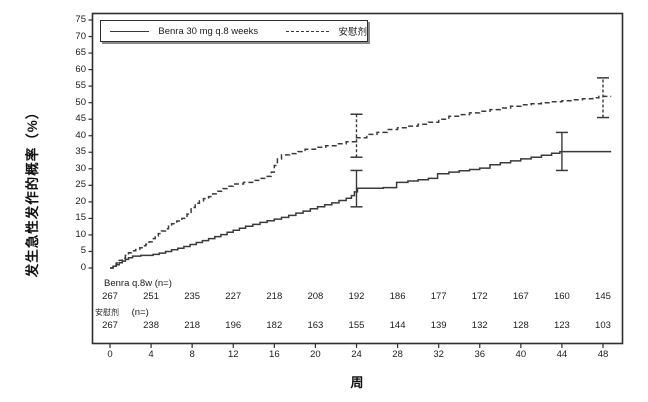 The width and height of the screenshot is (648, 402). Describe the element at coordinates (80, 168) in the screenshot. I see `y-tick-label: 30` at that location.